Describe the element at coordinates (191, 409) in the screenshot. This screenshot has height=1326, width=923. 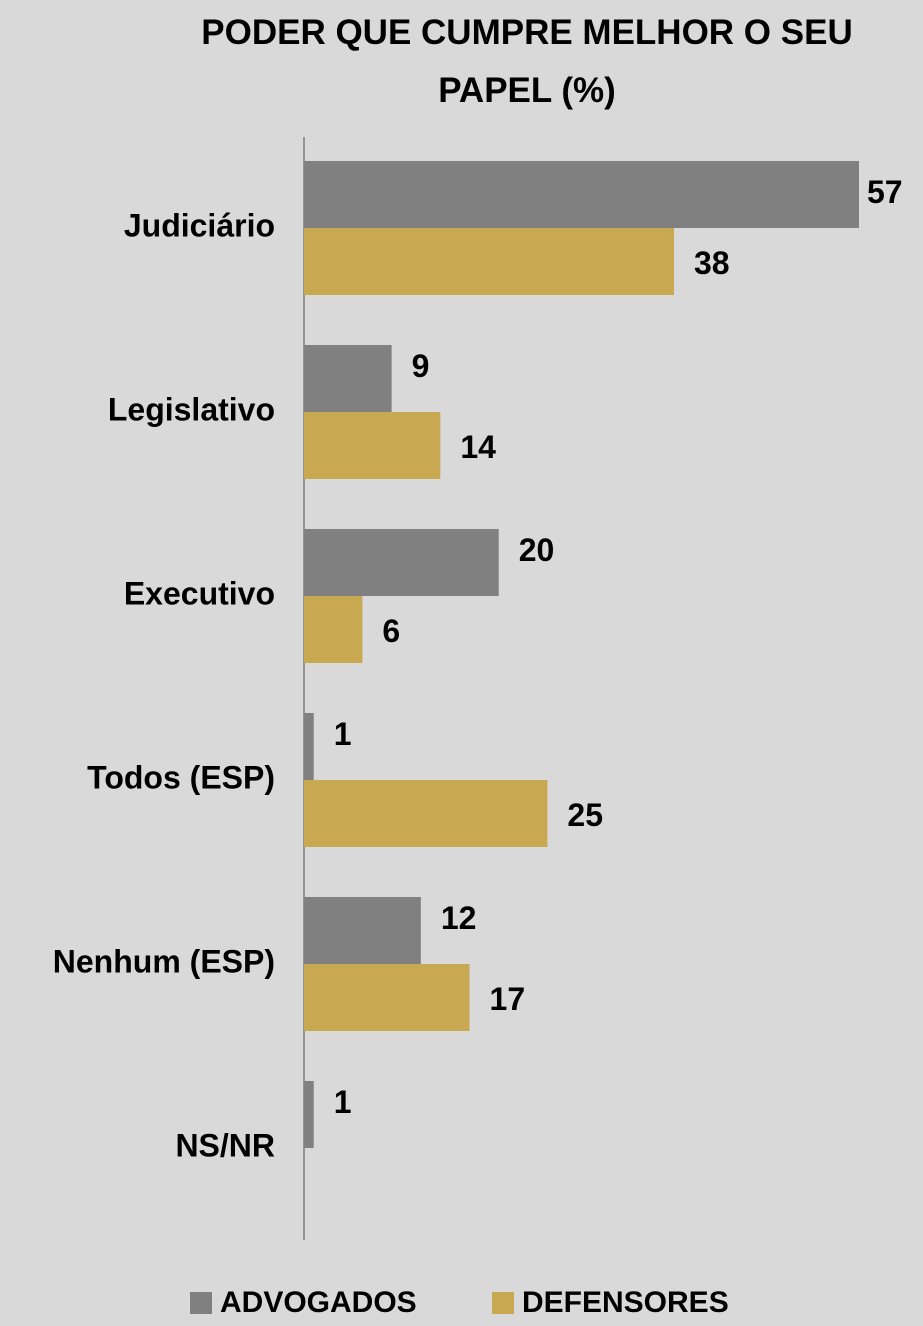
I see `category-label: Legislativo` at that location.